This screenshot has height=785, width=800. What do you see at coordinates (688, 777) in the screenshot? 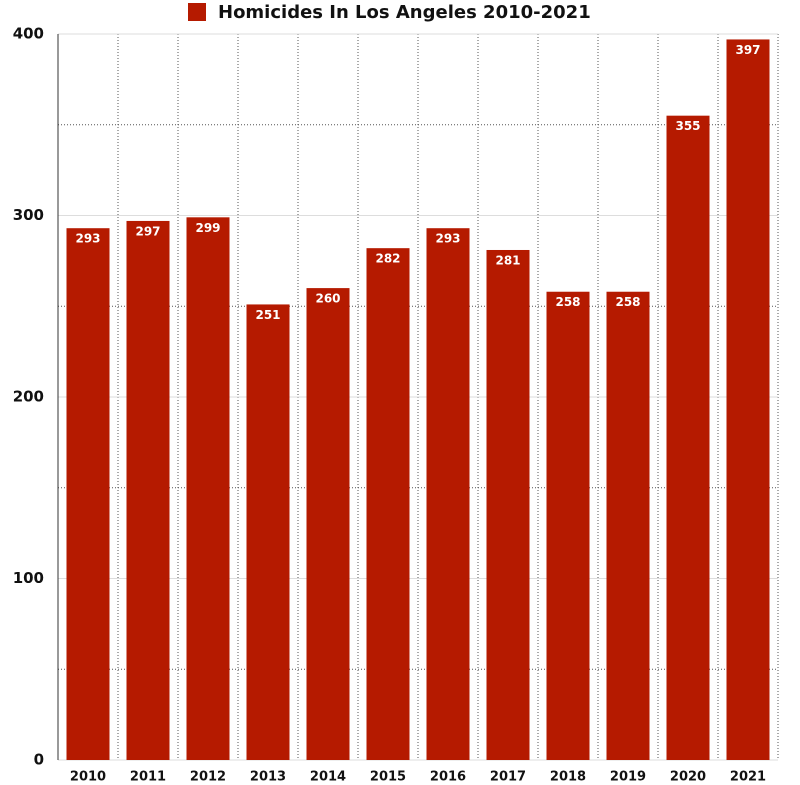
I see `x-tick-label: 2020` at bounding box center [688, 777].